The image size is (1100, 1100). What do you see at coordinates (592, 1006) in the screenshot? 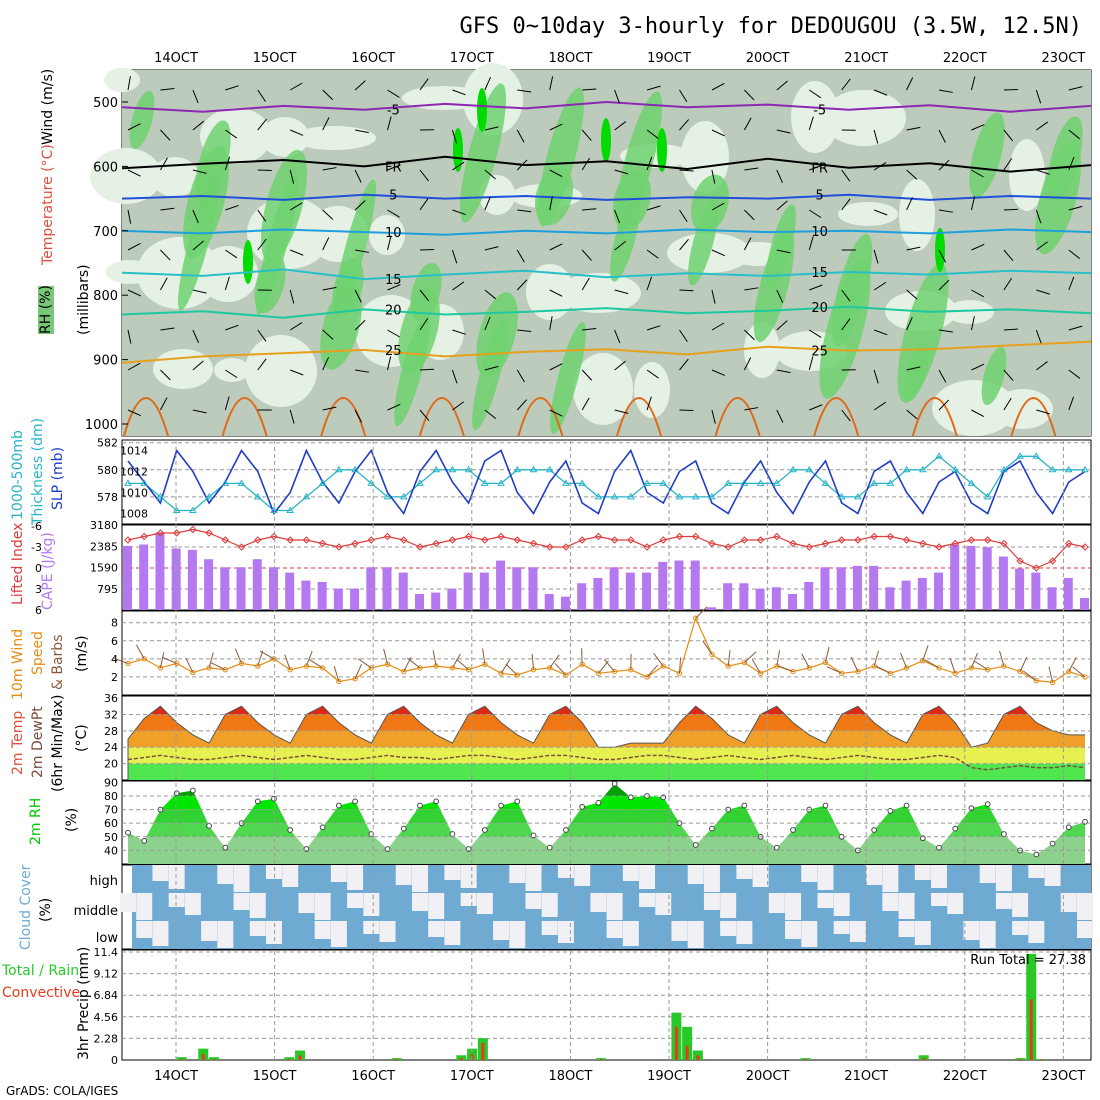
I see `precip-panel: 0 2.28 4.56 6.84 9.12 11.4` at bounding box center [592, 1006].